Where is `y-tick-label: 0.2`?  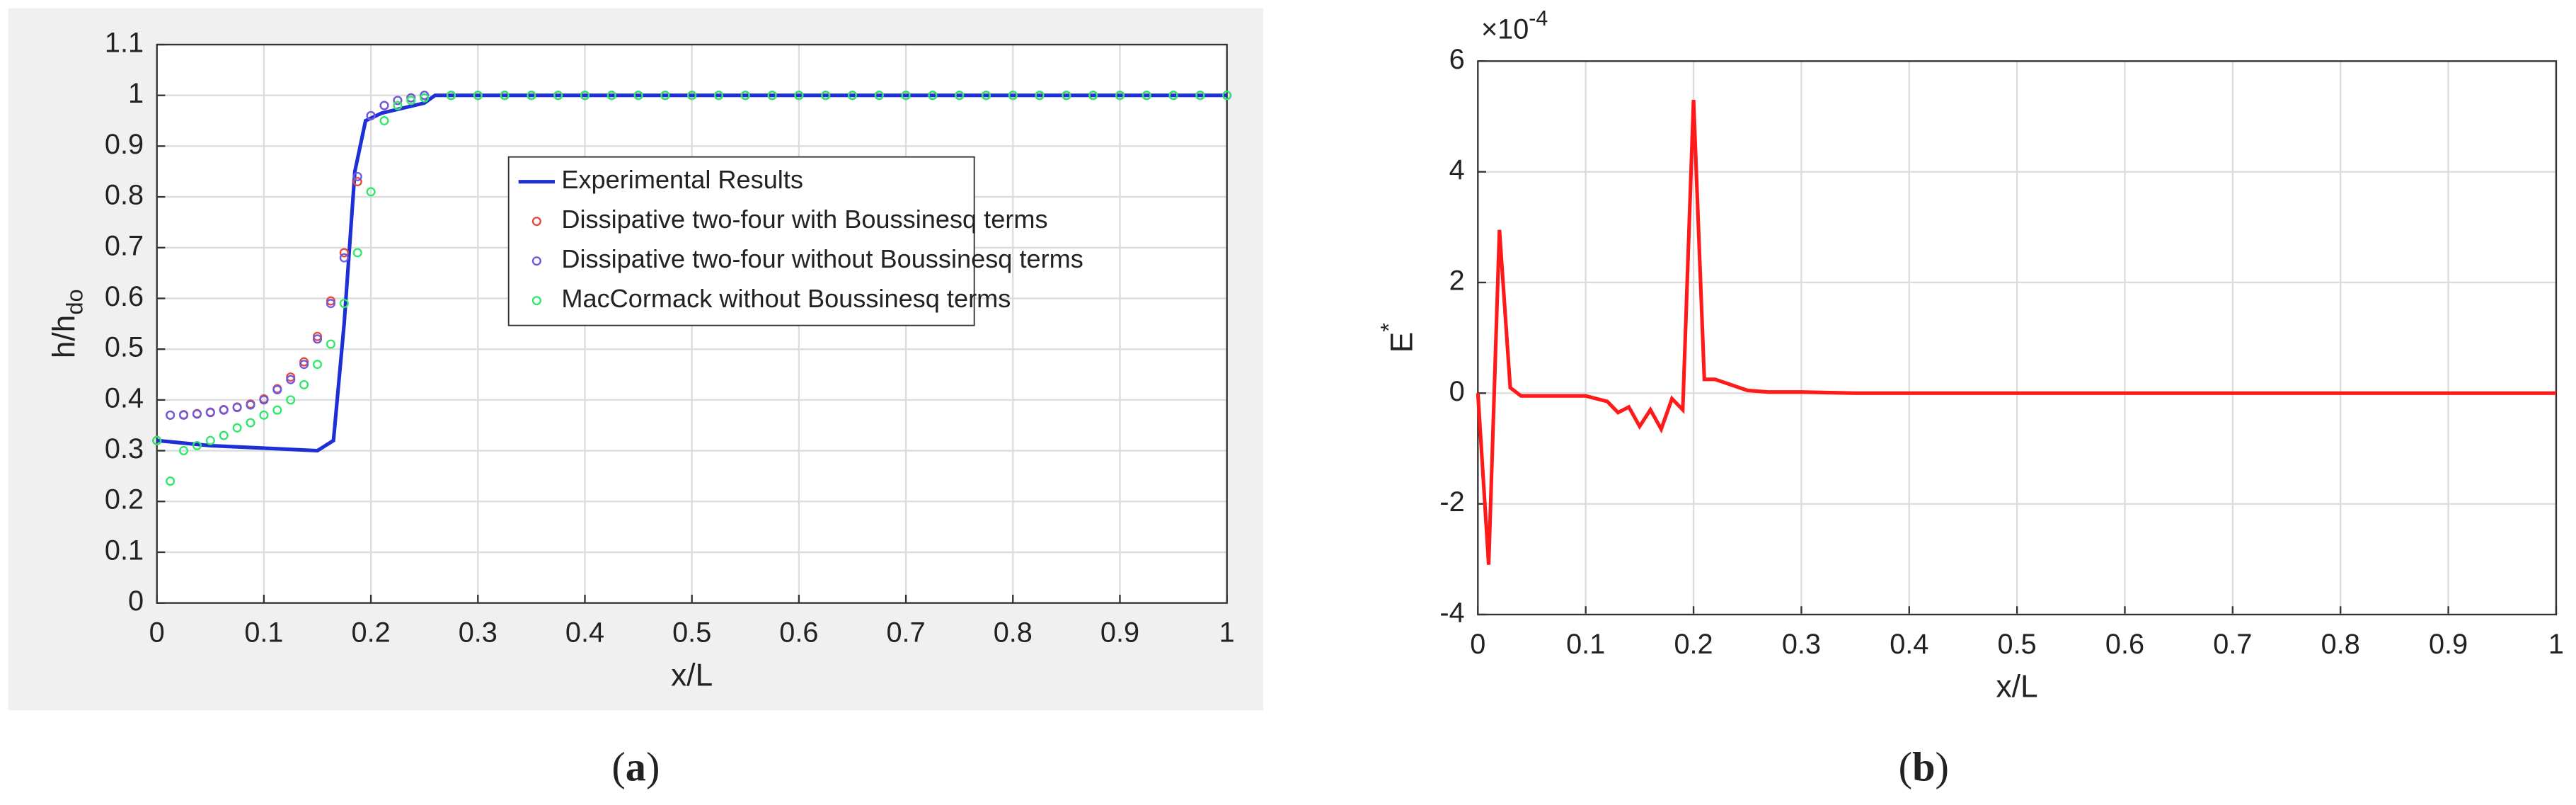
y-tick-label: 0.2 is located at coordinates (125, 499).